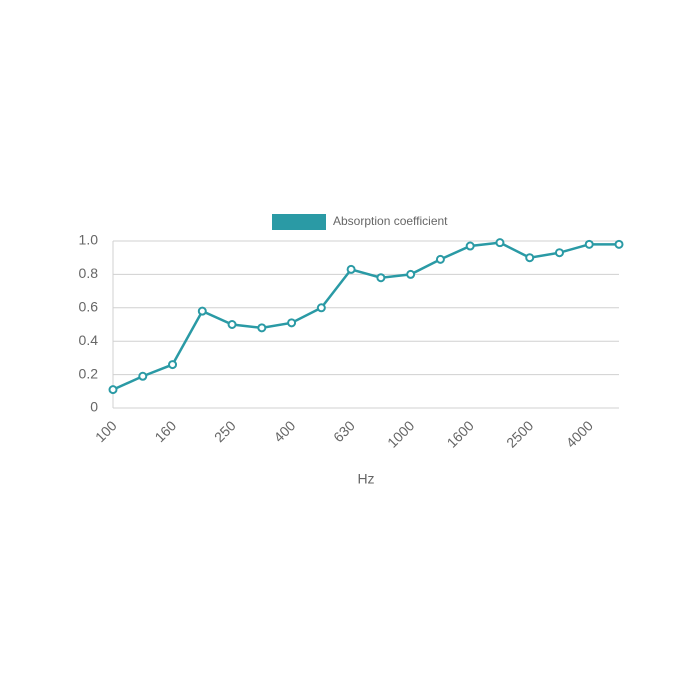 This screenshot has height=700, width=700. Describe the element at coordinates (460, 433) in the screenshot. I see `x-tick-label: 1600` at that location.